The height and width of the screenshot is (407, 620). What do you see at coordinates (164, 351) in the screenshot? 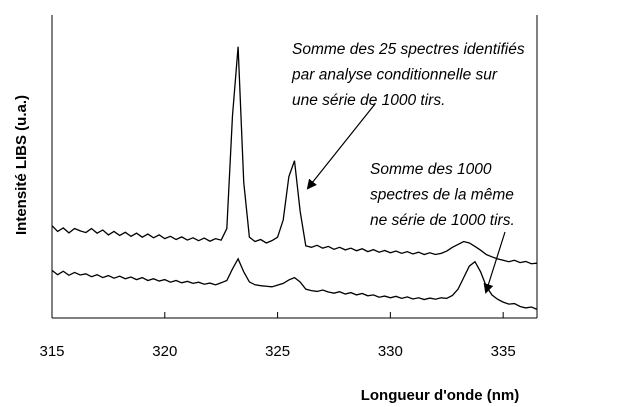
I see `x-tick-label: 320` at bounding box center [164, 351].